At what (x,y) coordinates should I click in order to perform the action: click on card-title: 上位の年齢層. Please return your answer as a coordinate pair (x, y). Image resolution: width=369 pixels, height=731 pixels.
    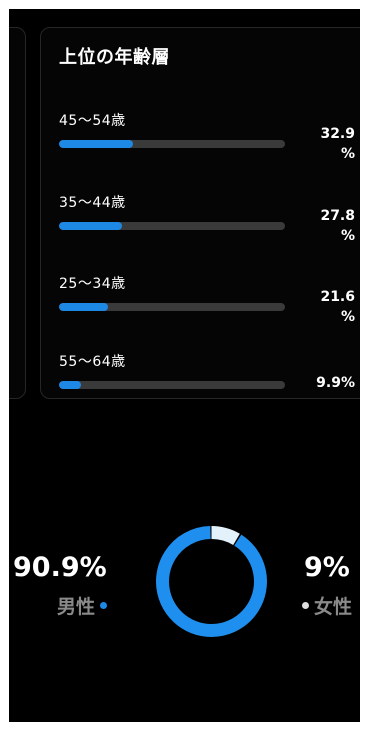
    Looking at the image, I should click on (114, 57).